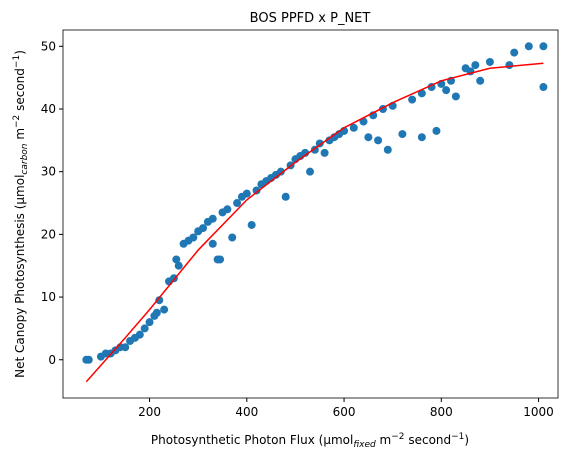 Image resolution: width=570 pixels, height=464 pixels. Describe the element at coordinates (48, 172) in the screenshot. I see `y-tick-label: 30` at that location.